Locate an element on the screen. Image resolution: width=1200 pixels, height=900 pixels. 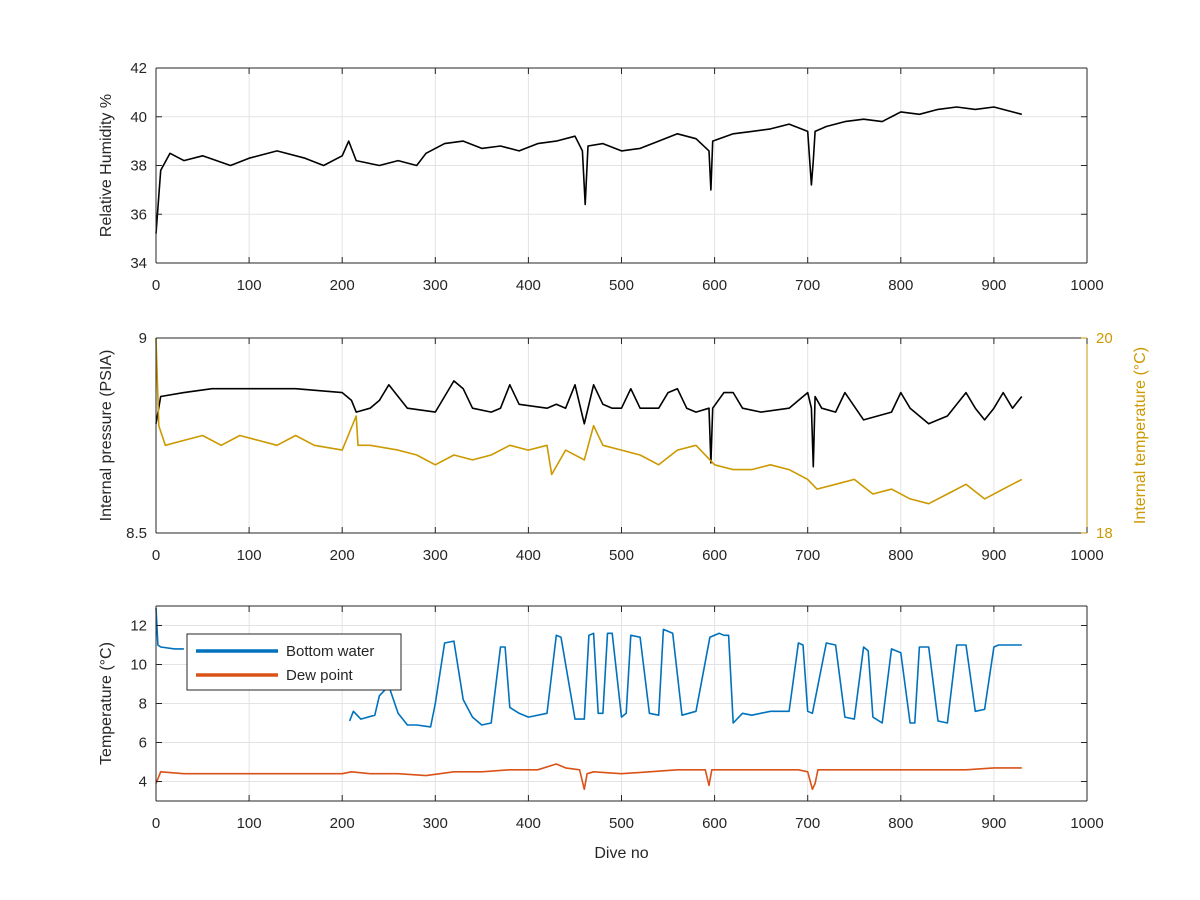
pressure-x-tick-label: 900 is located at coordinates (993, 555).